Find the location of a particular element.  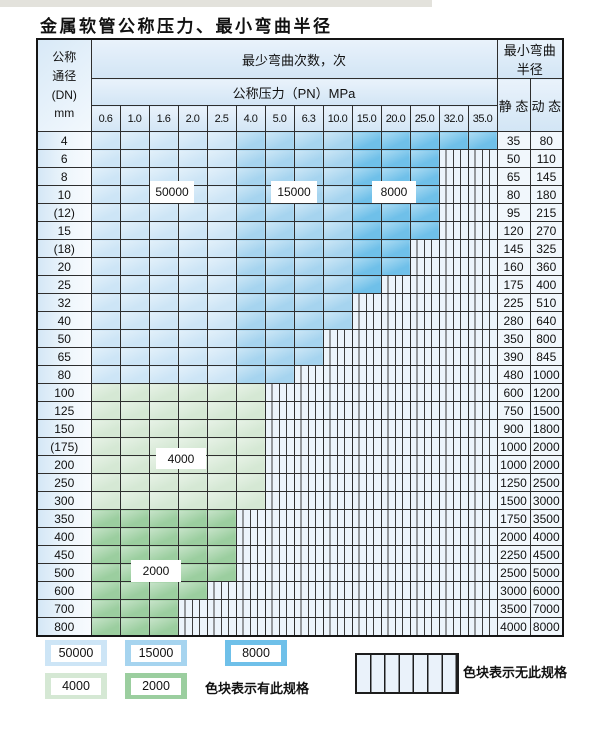

dynamic-value: 8000 is located at coordinates (546, 627).